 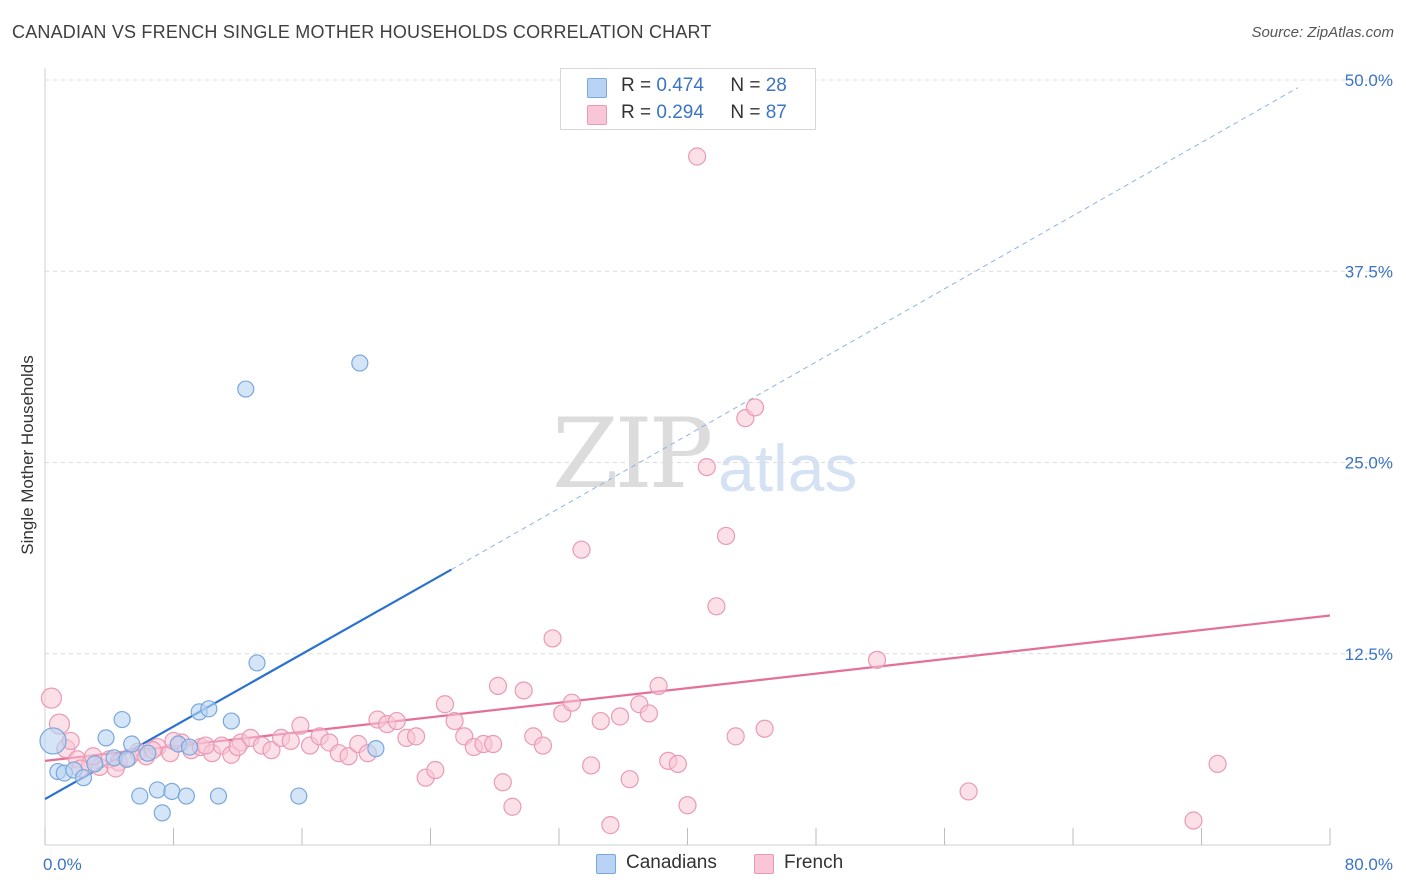 What do you see at coordinates (680, 85) in the screenshot?
I see `legend-r-canadians: 0.474` at bounding box center [680, 85].